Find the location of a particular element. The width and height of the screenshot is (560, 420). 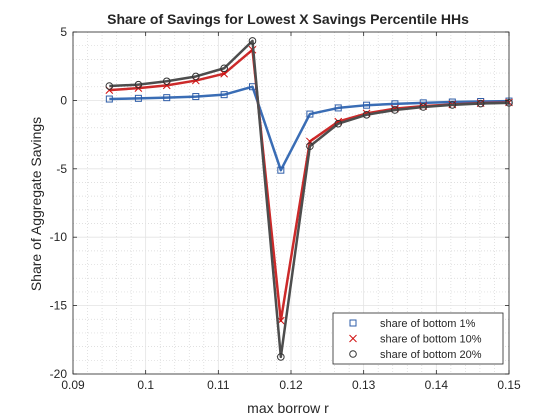

legend-label: share of bottom 1% is located at coordinates (428, 324).